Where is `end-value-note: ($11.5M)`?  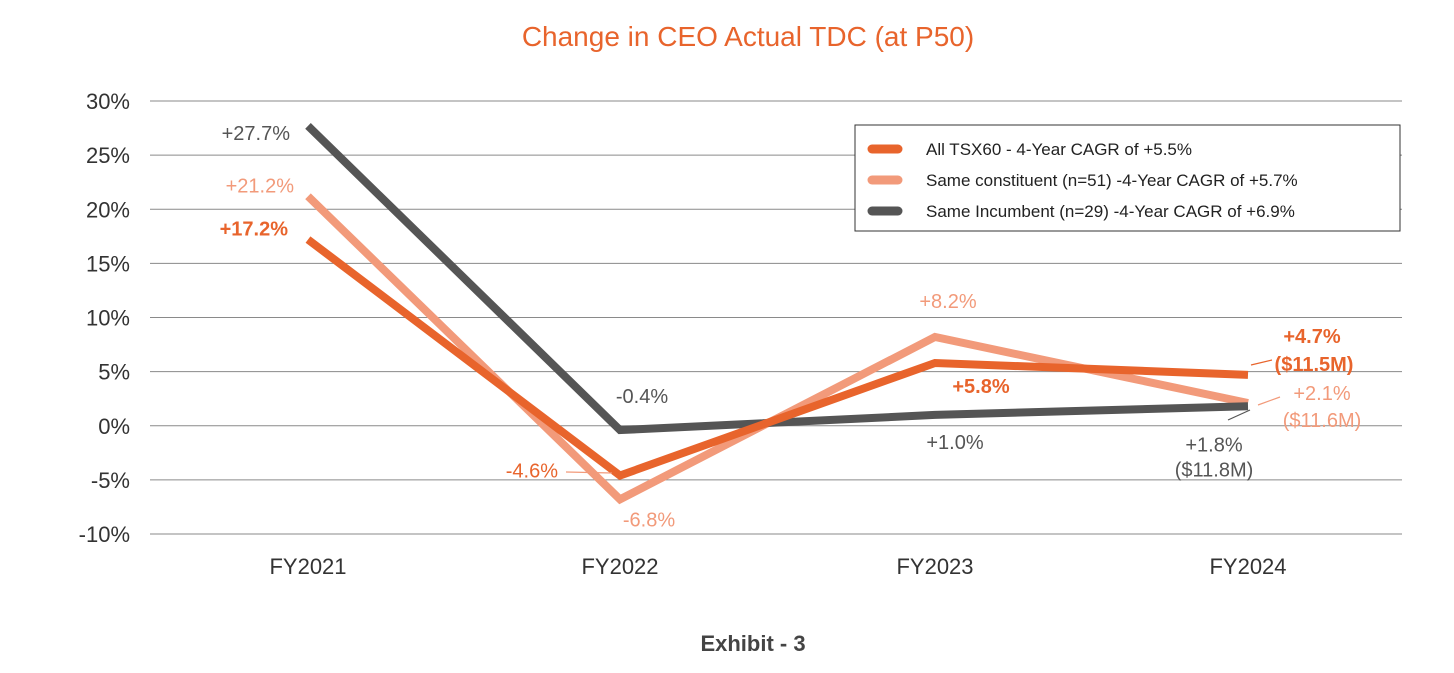 end-value-note: ($11.5M) is located at coordinates (1314, 365).